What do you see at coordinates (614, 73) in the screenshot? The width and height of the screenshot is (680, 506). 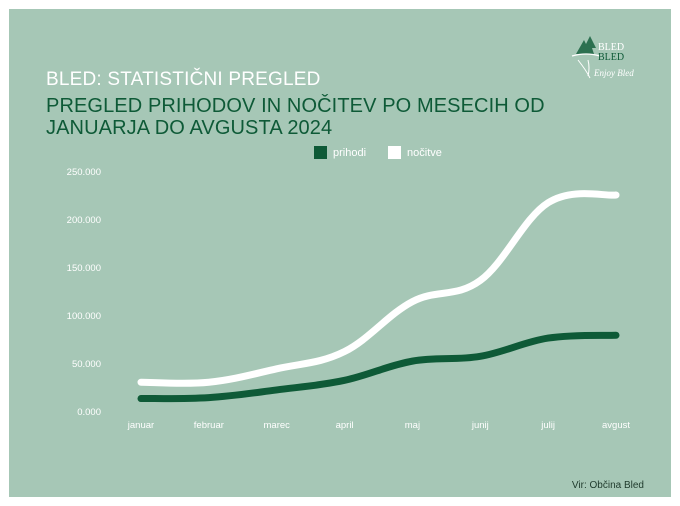 I see `logo-tagline: Enjoy Bled` at bounding box center [614, 73].